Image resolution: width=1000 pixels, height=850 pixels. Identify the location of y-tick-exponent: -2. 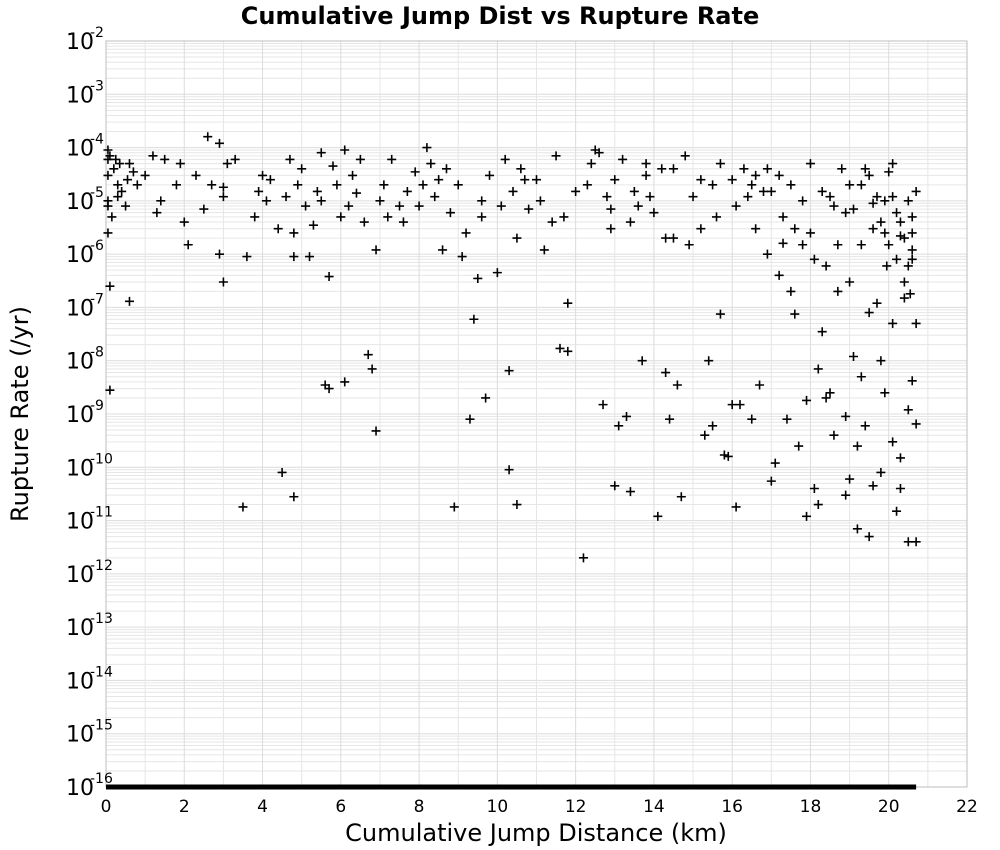
(97, 33).